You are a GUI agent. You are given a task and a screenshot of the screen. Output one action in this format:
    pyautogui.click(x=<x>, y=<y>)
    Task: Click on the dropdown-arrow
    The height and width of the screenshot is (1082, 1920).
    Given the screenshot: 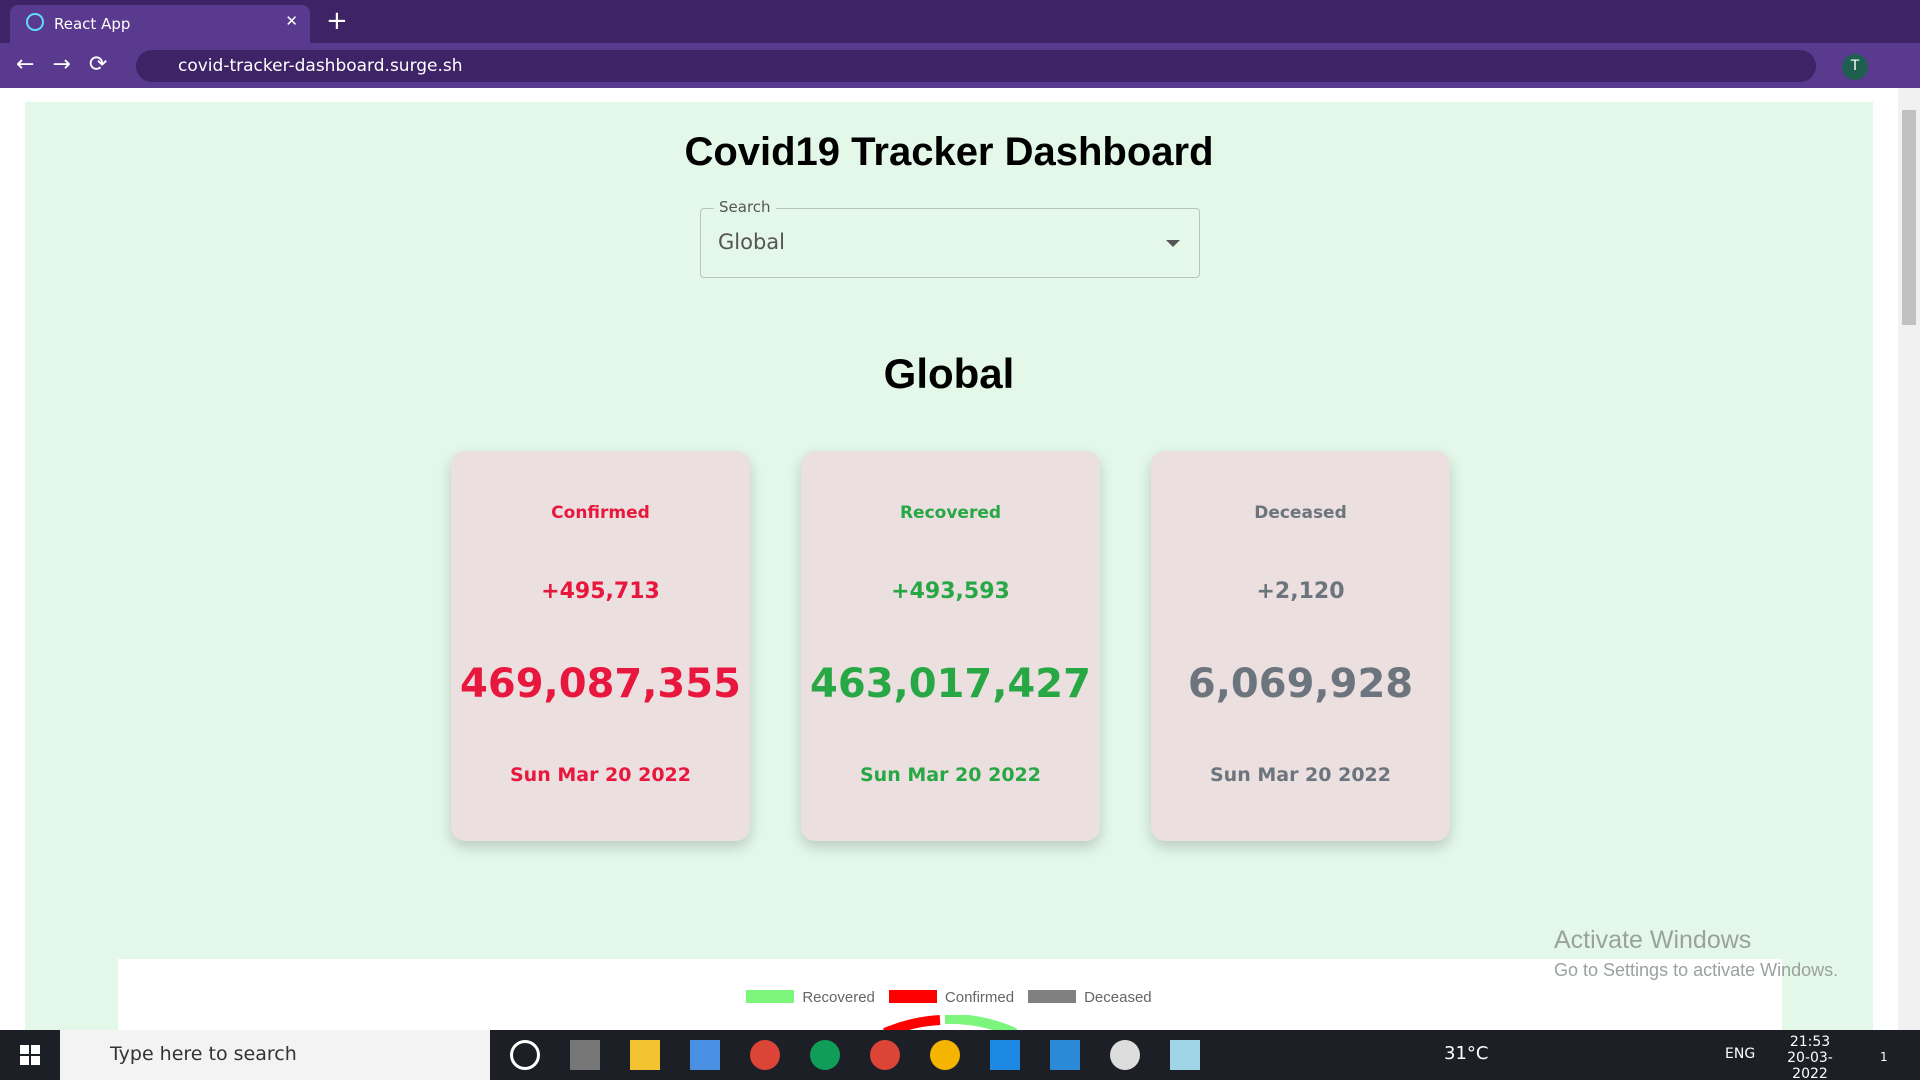 What is the action you would take?
    pyautogui.click(x=1173, y=243)
    